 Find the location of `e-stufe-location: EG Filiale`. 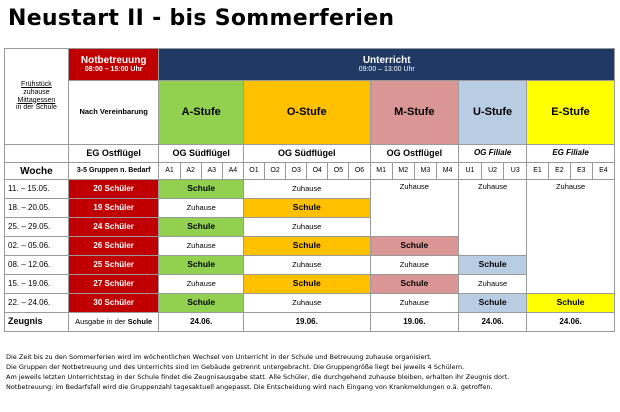

e-stufe-location: EG Filiale is located at coordinates (570, 153).